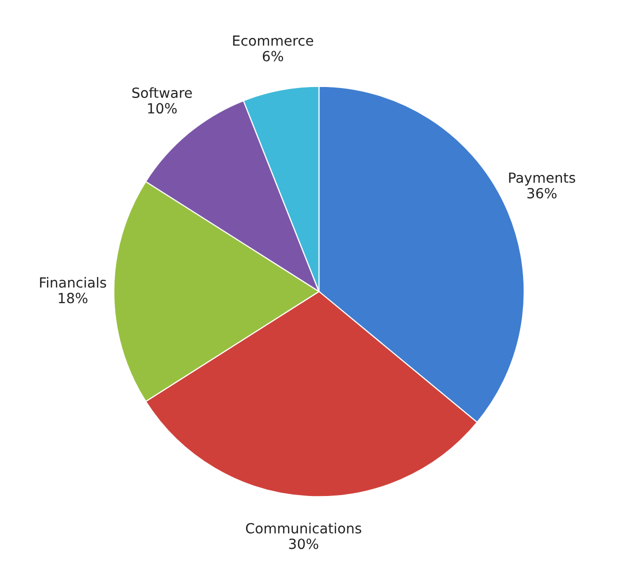  Describe the element at coordinates (73, 298) in the screenshot. I see `data-label: 18%` at that location.